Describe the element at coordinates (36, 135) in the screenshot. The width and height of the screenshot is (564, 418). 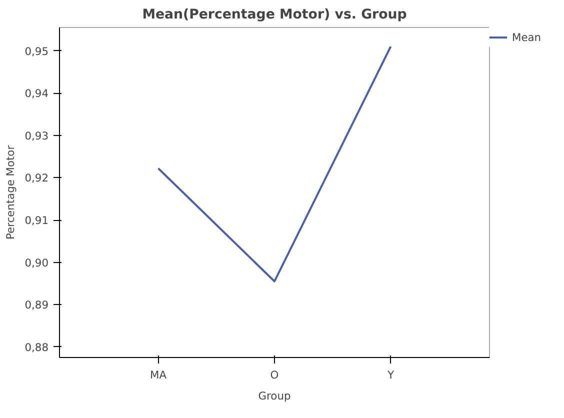
I see `y-tick-label: 0,93` at that location.